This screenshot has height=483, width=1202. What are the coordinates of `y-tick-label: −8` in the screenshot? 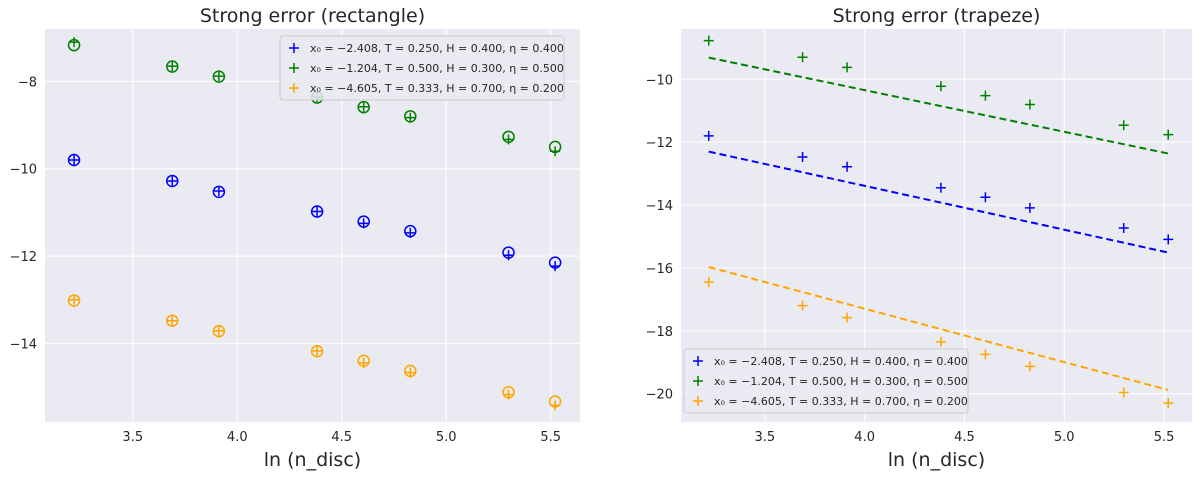 It's located at (27, 82).